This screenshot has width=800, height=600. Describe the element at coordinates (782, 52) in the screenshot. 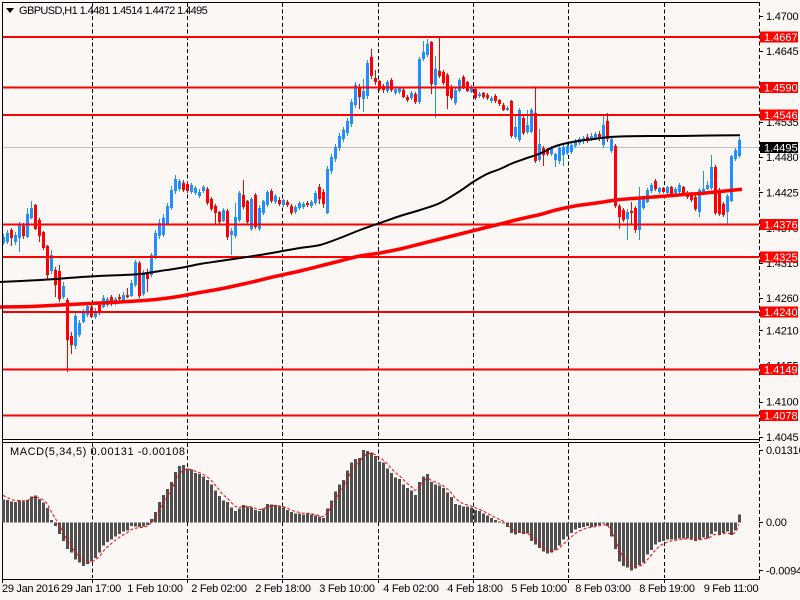

I see `svg-text: 1.4645` at that location.